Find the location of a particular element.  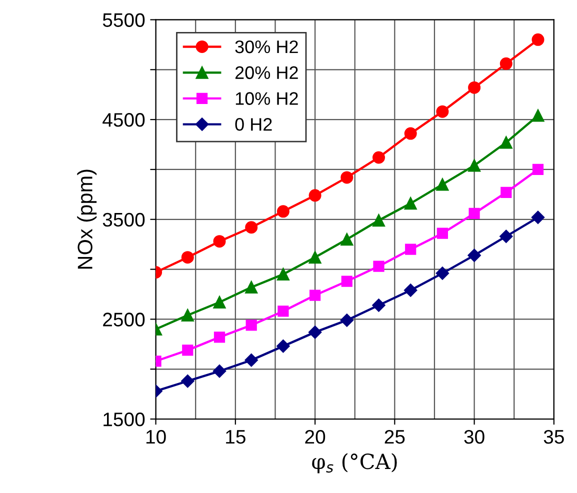

x-tick-label: 35 is located at coordinates (554, 437).